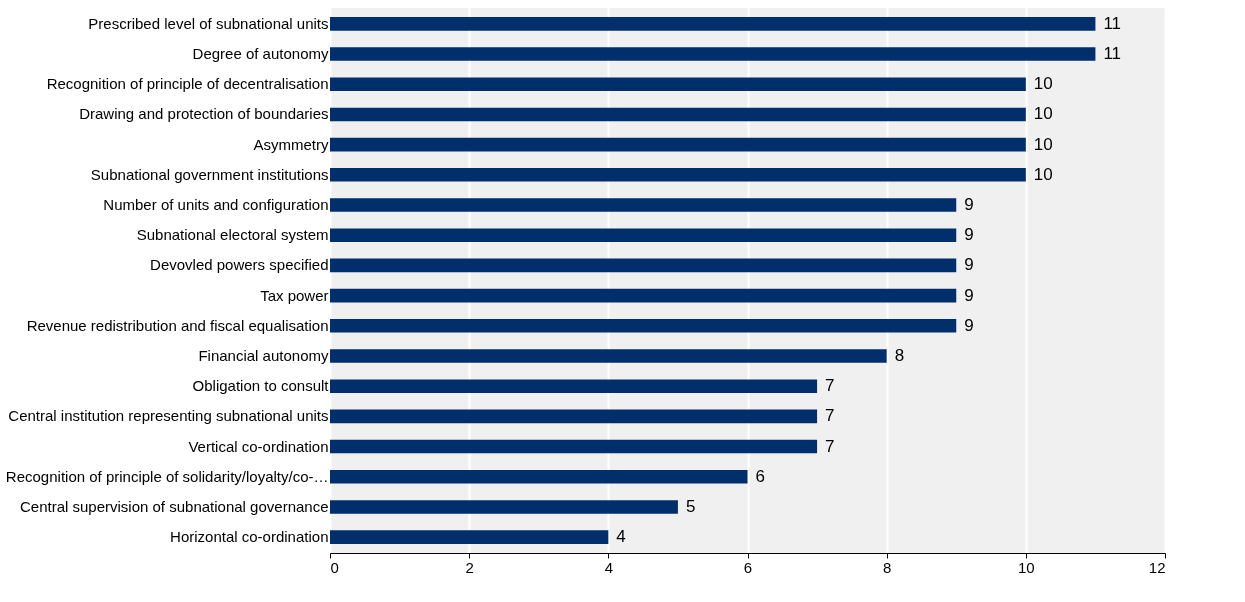  I want to click on y-tick-label: Financial autonomy, so click(263, 355).